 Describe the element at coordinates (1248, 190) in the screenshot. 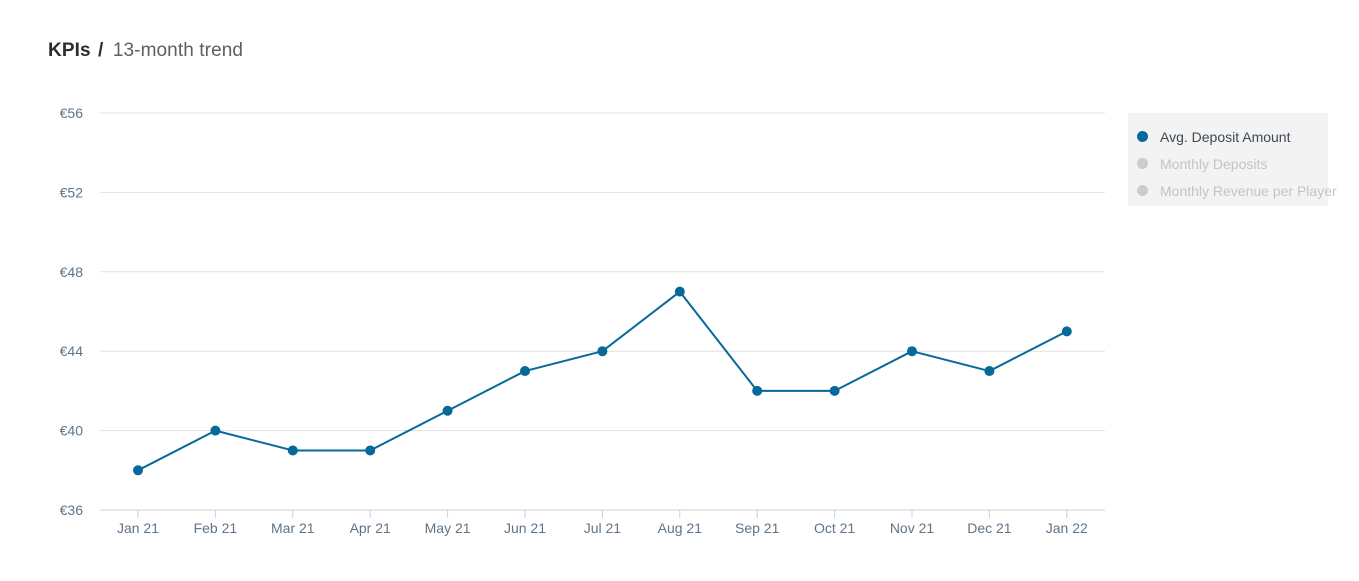

I see `legend-label-monthly-revenue-per-player: Monthly Revenue per Player` at that location.